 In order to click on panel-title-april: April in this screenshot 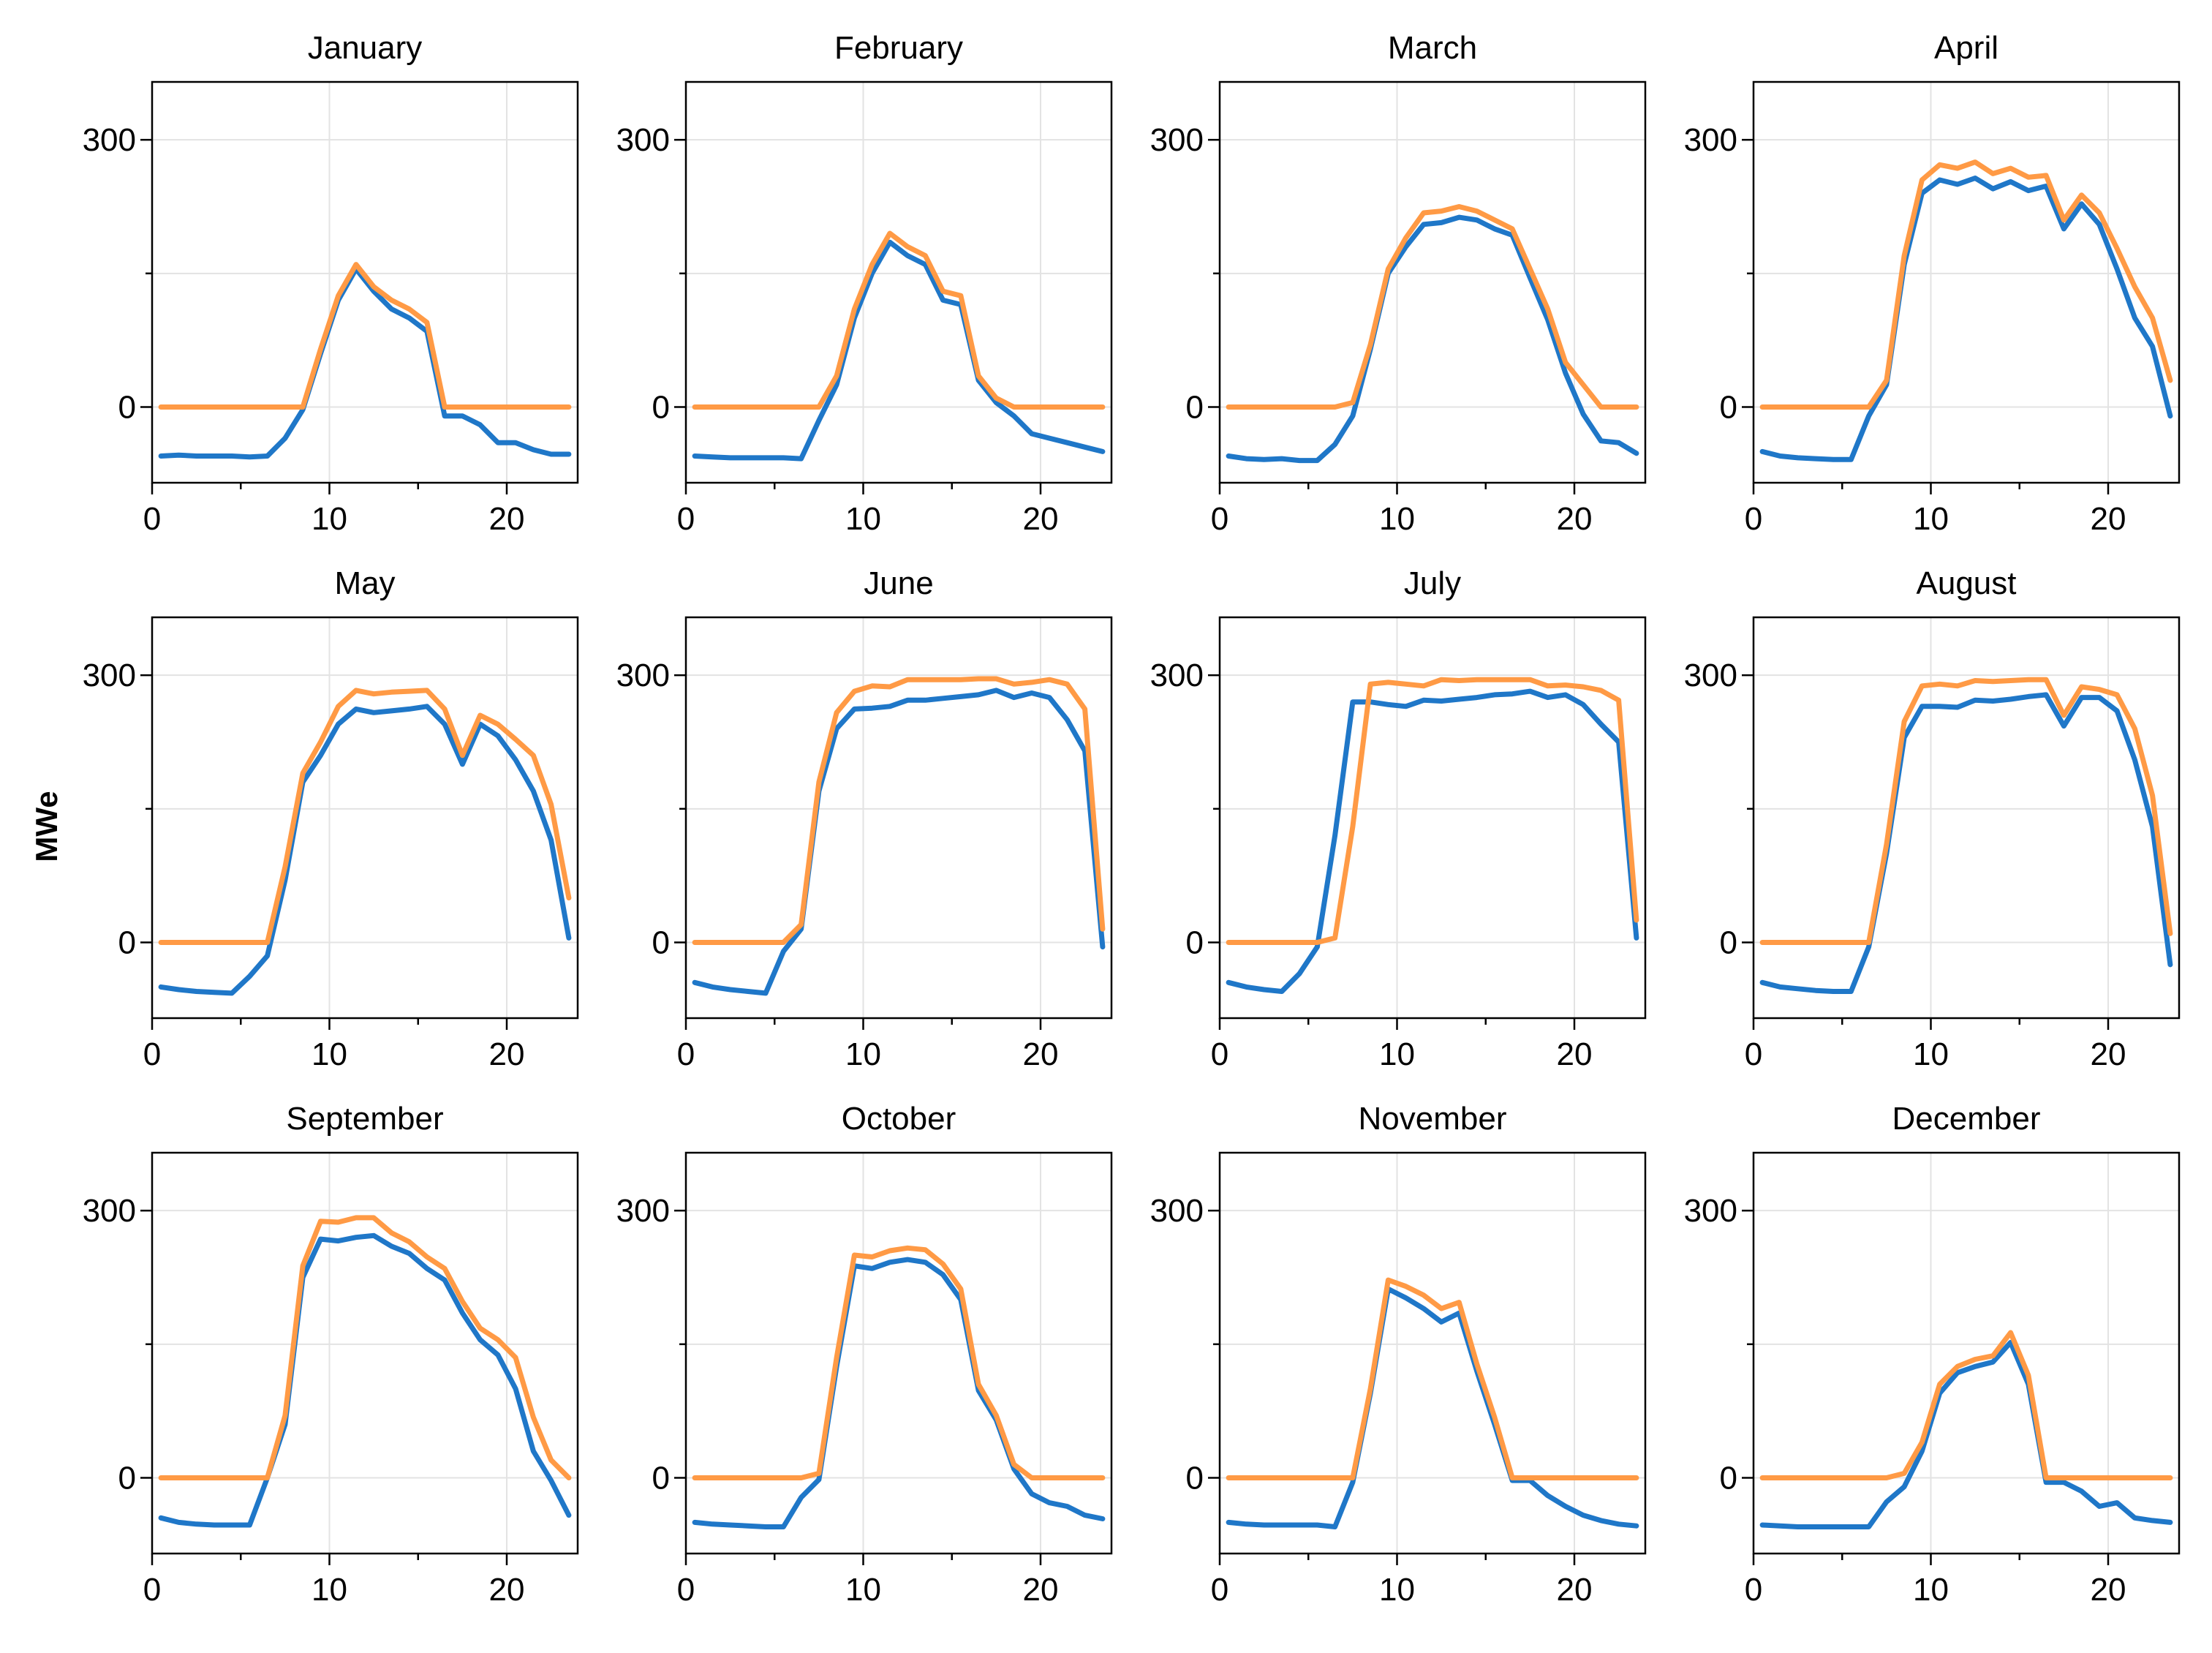, I will do `click(1966, 48)`.